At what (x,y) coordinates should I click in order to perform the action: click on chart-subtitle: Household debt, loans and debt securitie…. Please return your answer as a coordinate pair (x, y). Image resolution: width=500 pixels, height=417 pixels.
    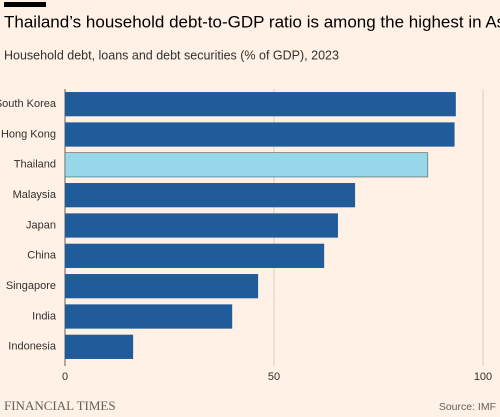
    Looking at the image, I should click on (171, 55).